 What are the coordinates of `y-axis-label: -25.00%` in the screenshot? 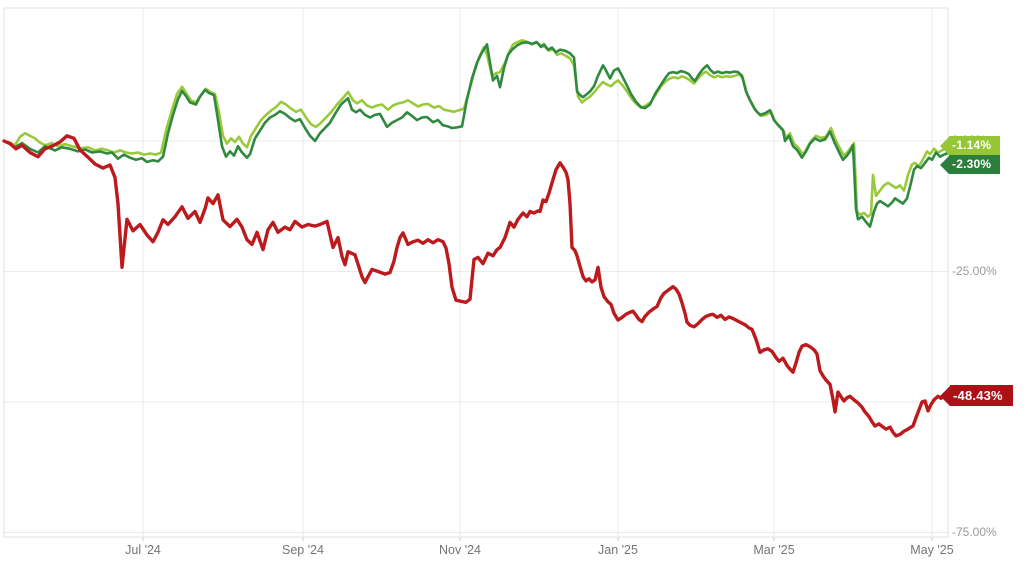 It's located at (974, 270).